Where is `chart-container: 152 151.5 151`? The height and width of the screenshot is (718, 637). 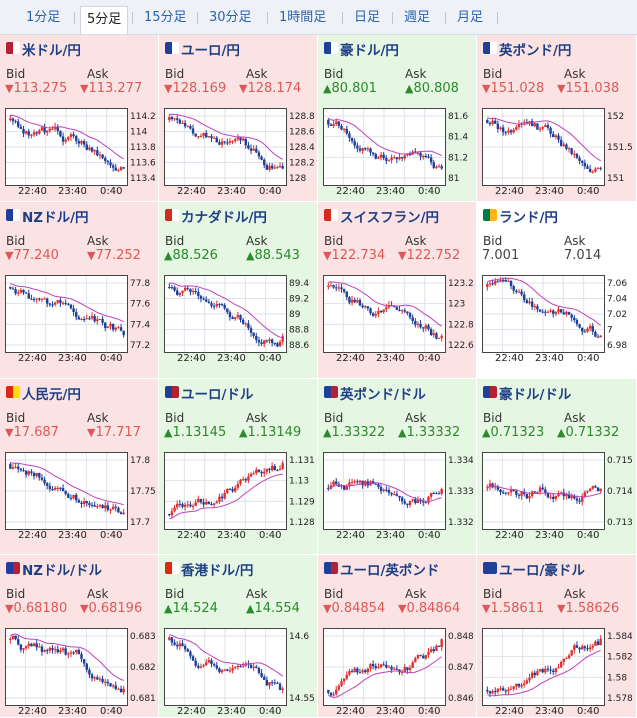 chart-container: 152 151.5 151 is located at coordinates (557, 147).